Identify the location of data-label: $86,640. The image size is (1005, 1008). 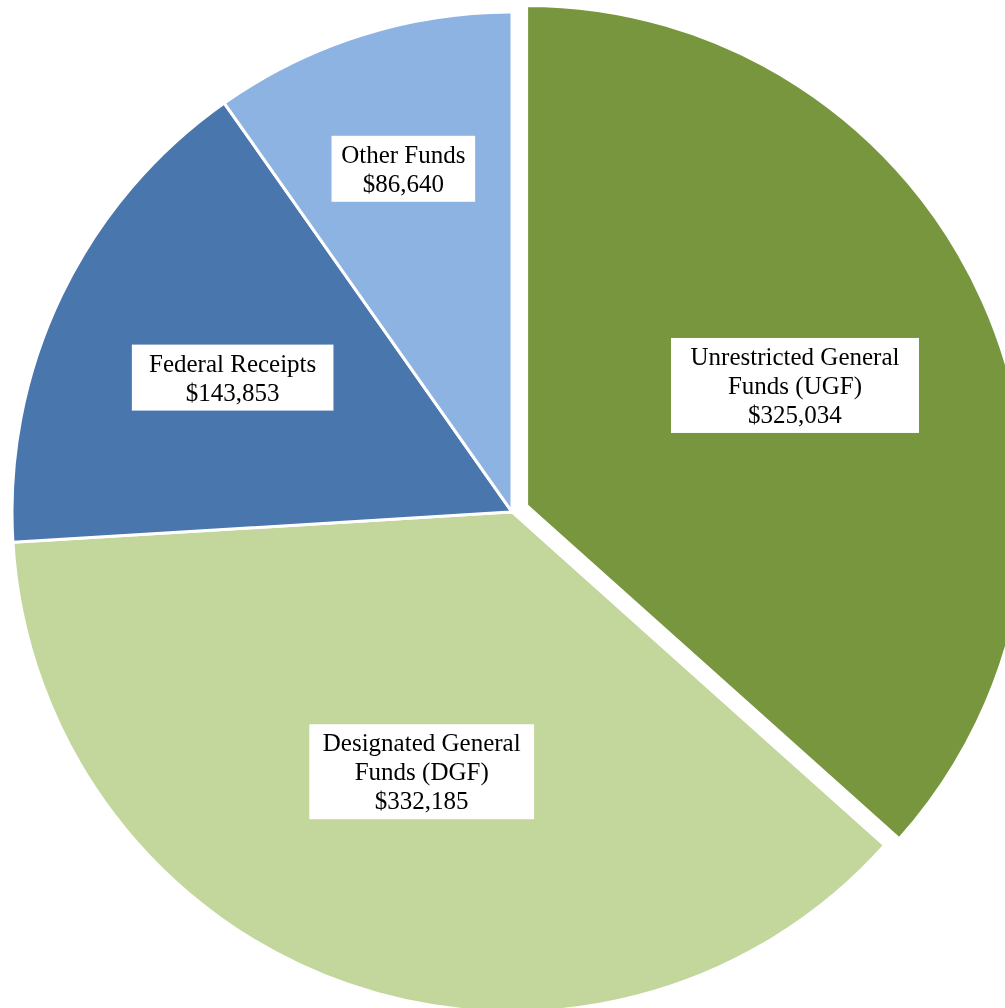
(403, 183).